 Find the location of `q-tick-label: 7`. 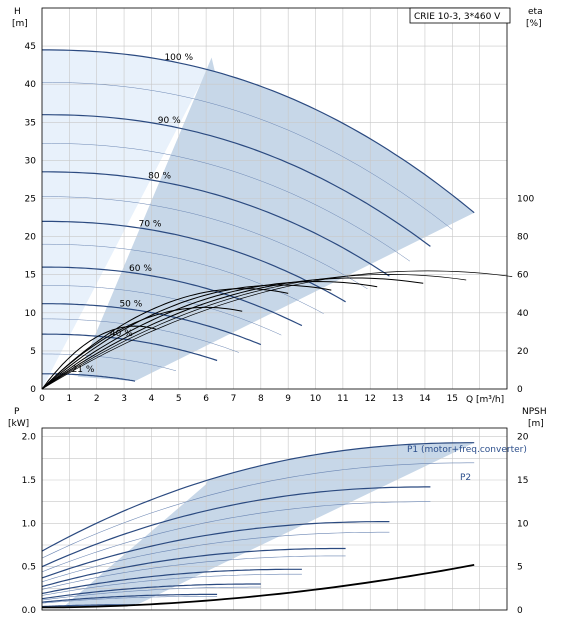

q-tick-label: 7 is located at coordinates (234, 399).